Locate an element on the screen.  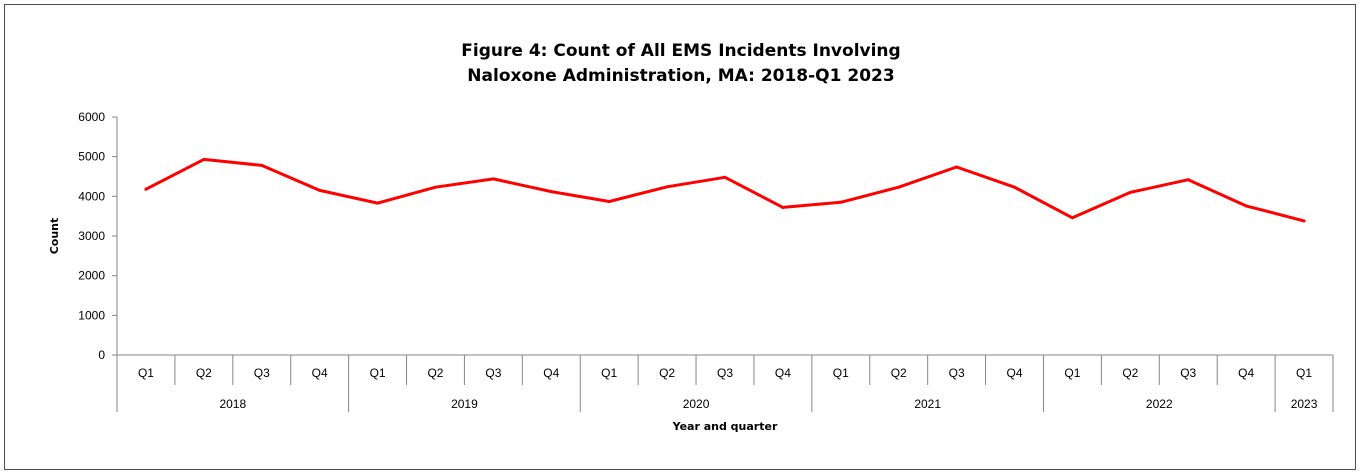
y-tick-label: 4000 is located at coordinates (91, 196).